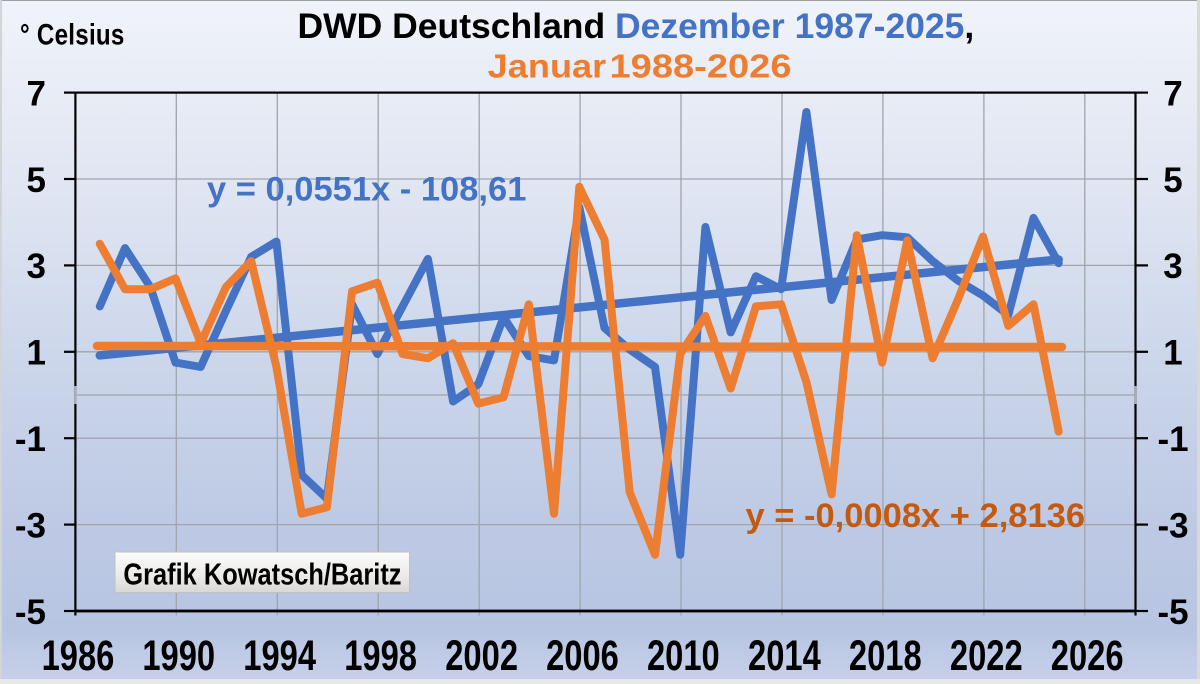 The width and height of the screenshot is (1200, 684). Describe the element at coordinates (1087, 656) in the screenshot. I see `svg-text: 2026` at that location.